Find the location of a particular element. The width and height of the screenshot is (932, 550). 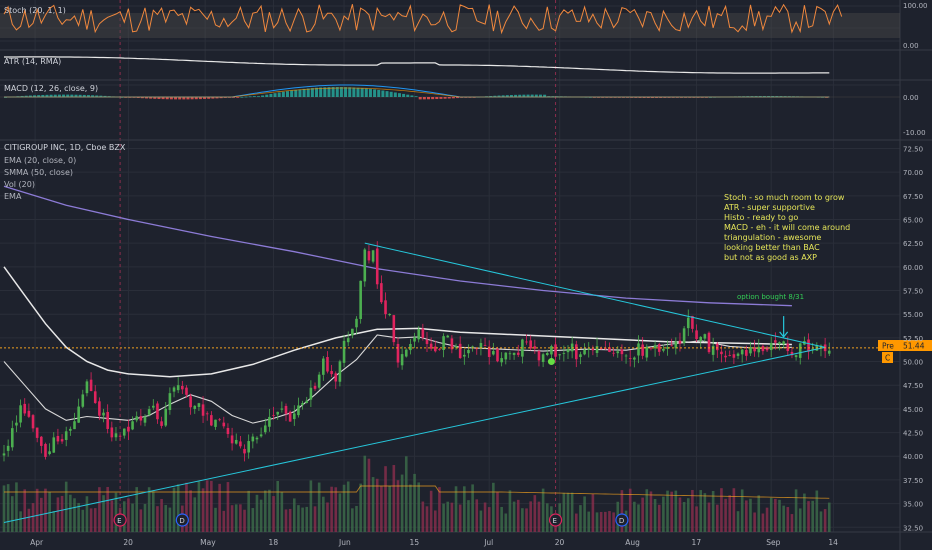

price-tick-label: 72.50 is located at coordinates (913, 149).